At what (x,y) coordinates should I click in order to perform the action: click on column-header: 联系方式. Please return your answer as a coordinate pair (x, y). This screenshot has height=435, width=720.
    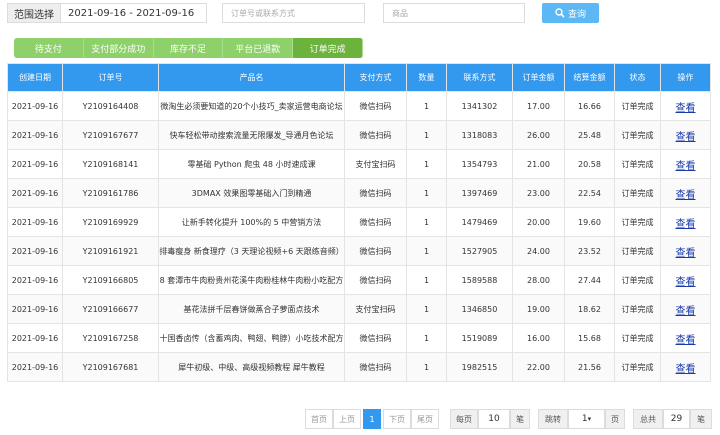
    Looking at the image, I should click on (479, 77).